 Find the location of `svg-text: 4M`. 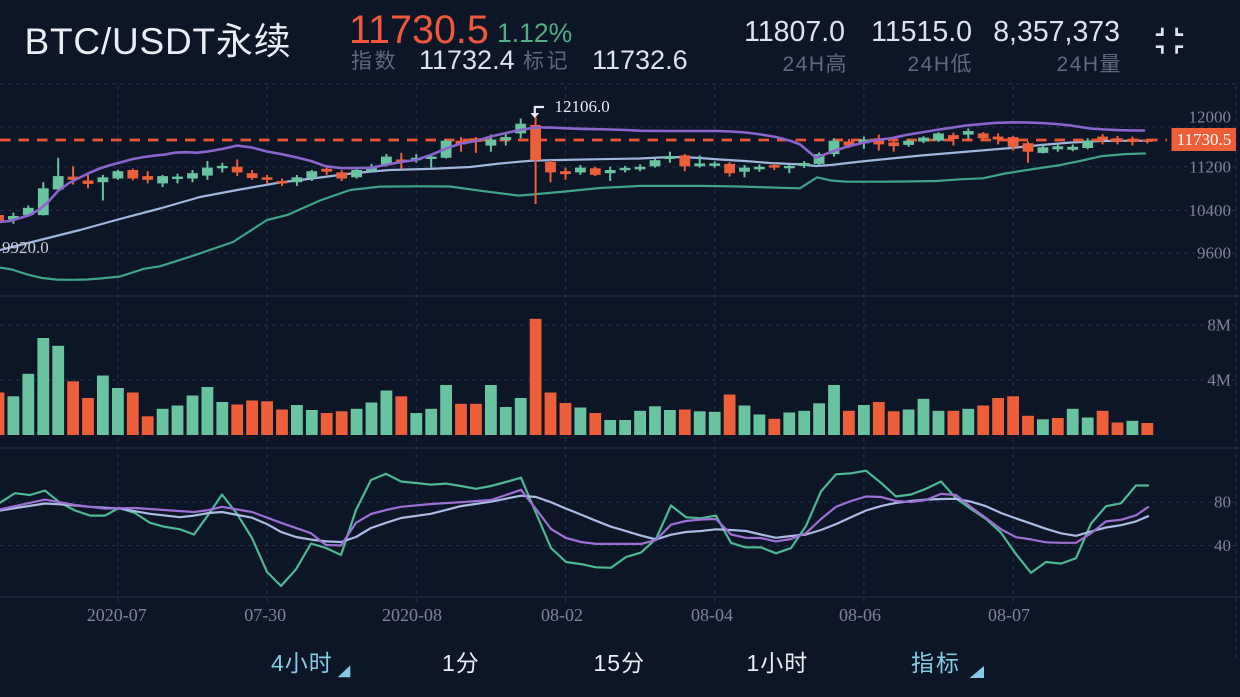

svg-text: 4M is located at coordinates (1219, 380).